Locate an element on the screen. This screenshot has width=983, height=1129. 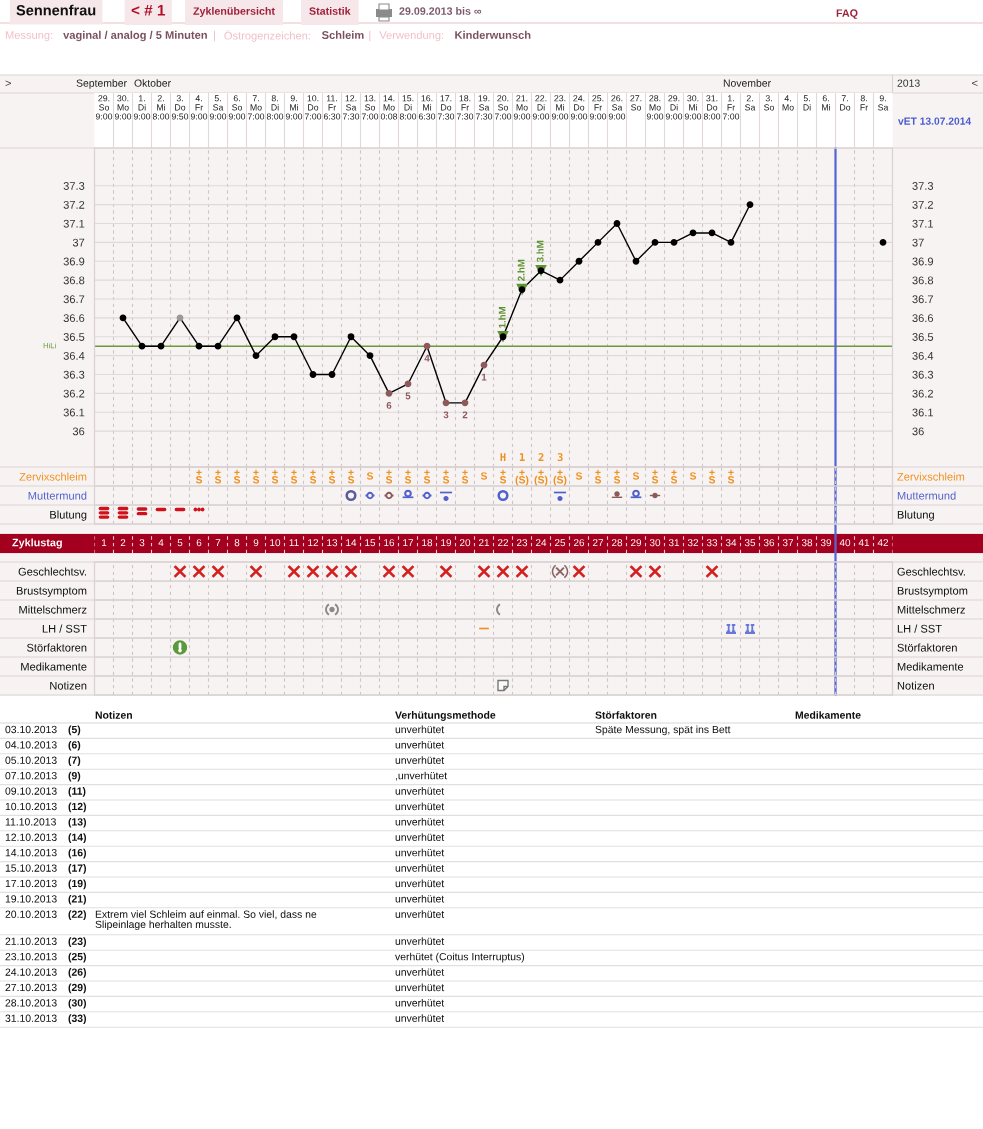
text: (13) is located at coordinates (77, 822).